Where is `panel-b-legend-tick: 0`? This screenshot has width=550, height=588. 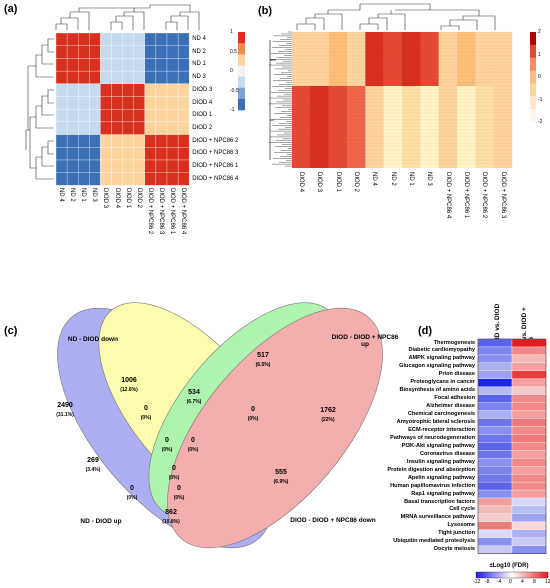
panel-b-legend-tick: 0 is located at coordinates (539, 77).